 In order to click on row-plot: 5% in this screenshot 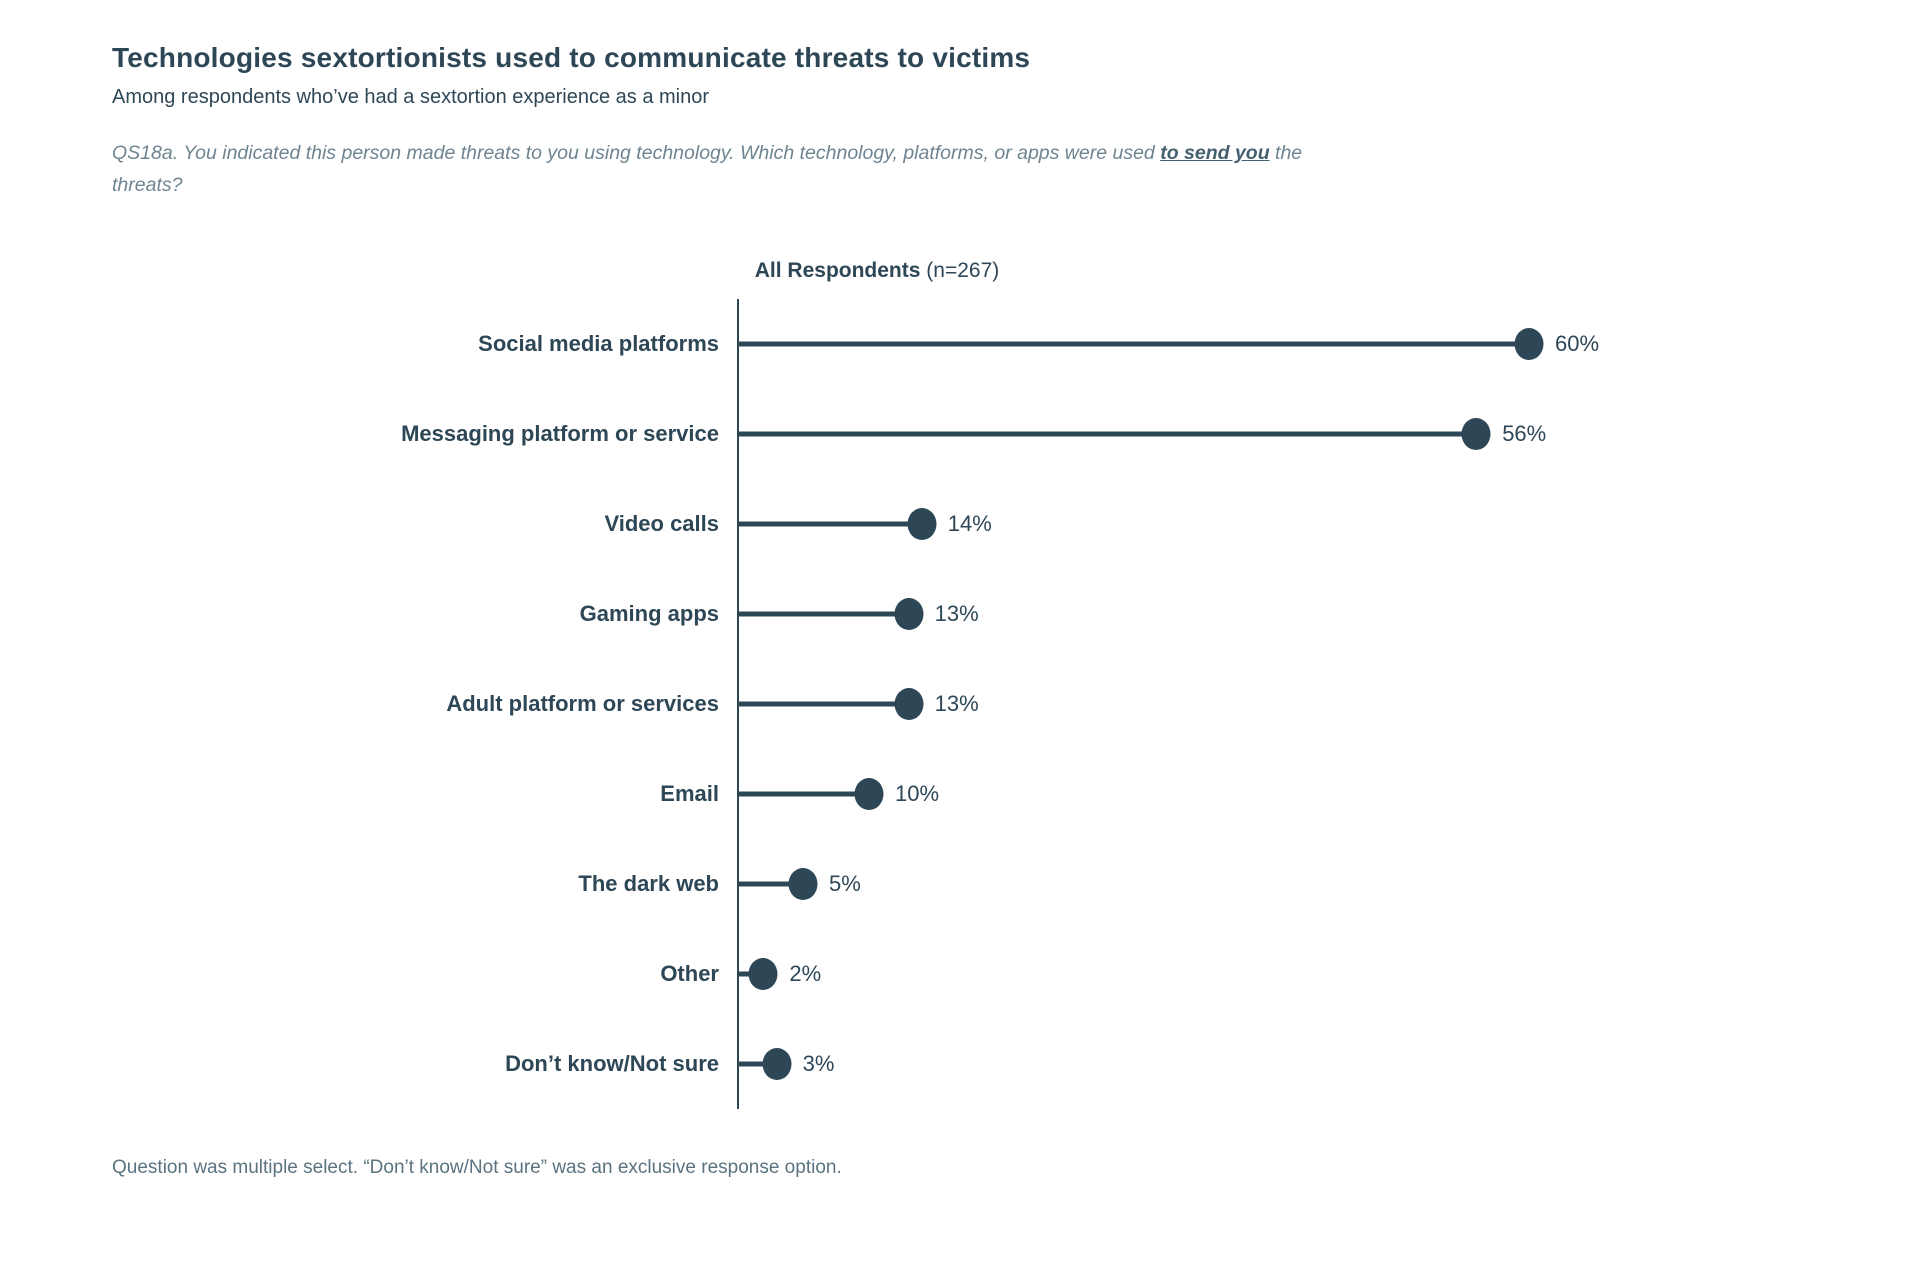, I will do `click(1189, 884)`.